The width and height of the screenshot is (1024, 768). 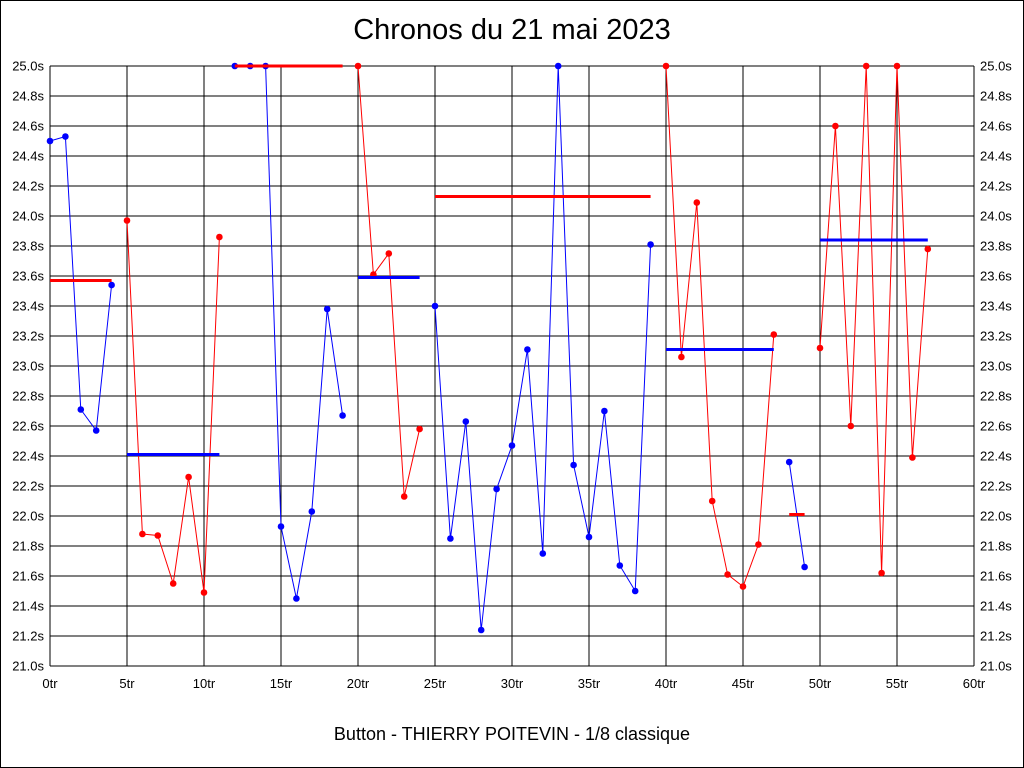 I want to click on x-tick-label: 30tr, so click(x=512, y=683).